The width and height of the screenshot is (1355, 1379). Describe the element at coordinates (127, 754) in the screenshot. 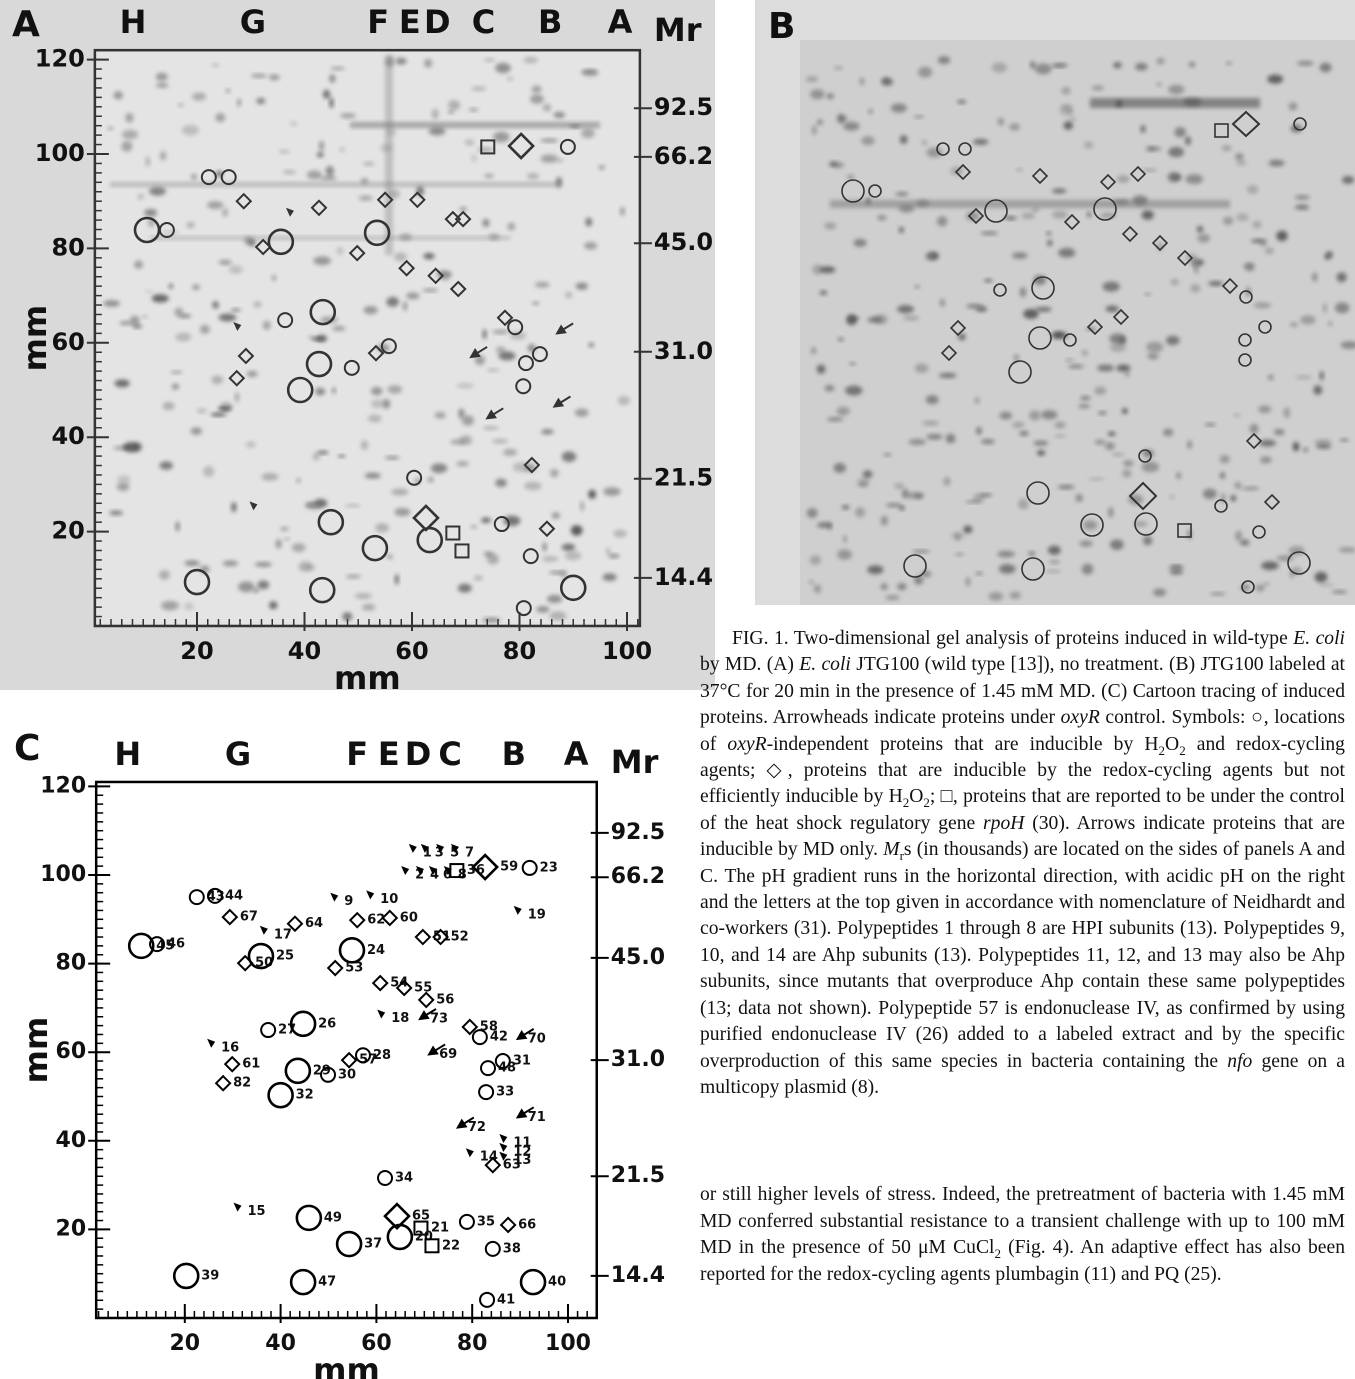

I see `ph-letter: H` at that location.